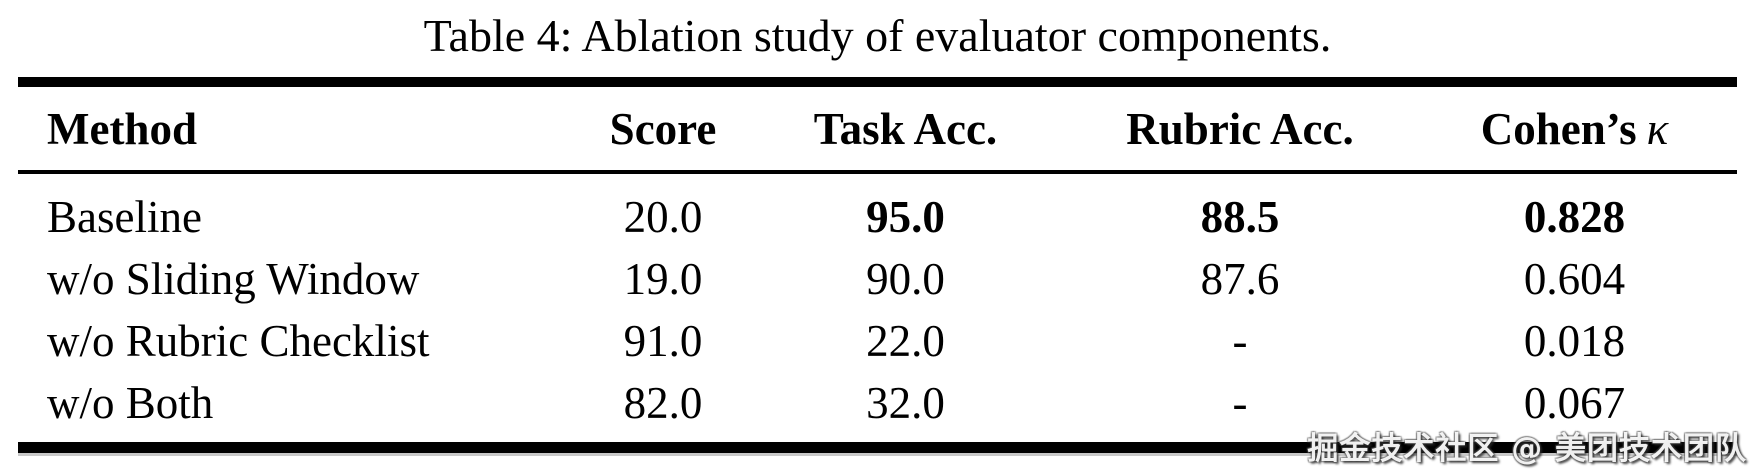  What do you see at coordinates (905, 279) in the screenshot?
I see `cell-task-acc: 90.0` at bounding box center [905, 279].